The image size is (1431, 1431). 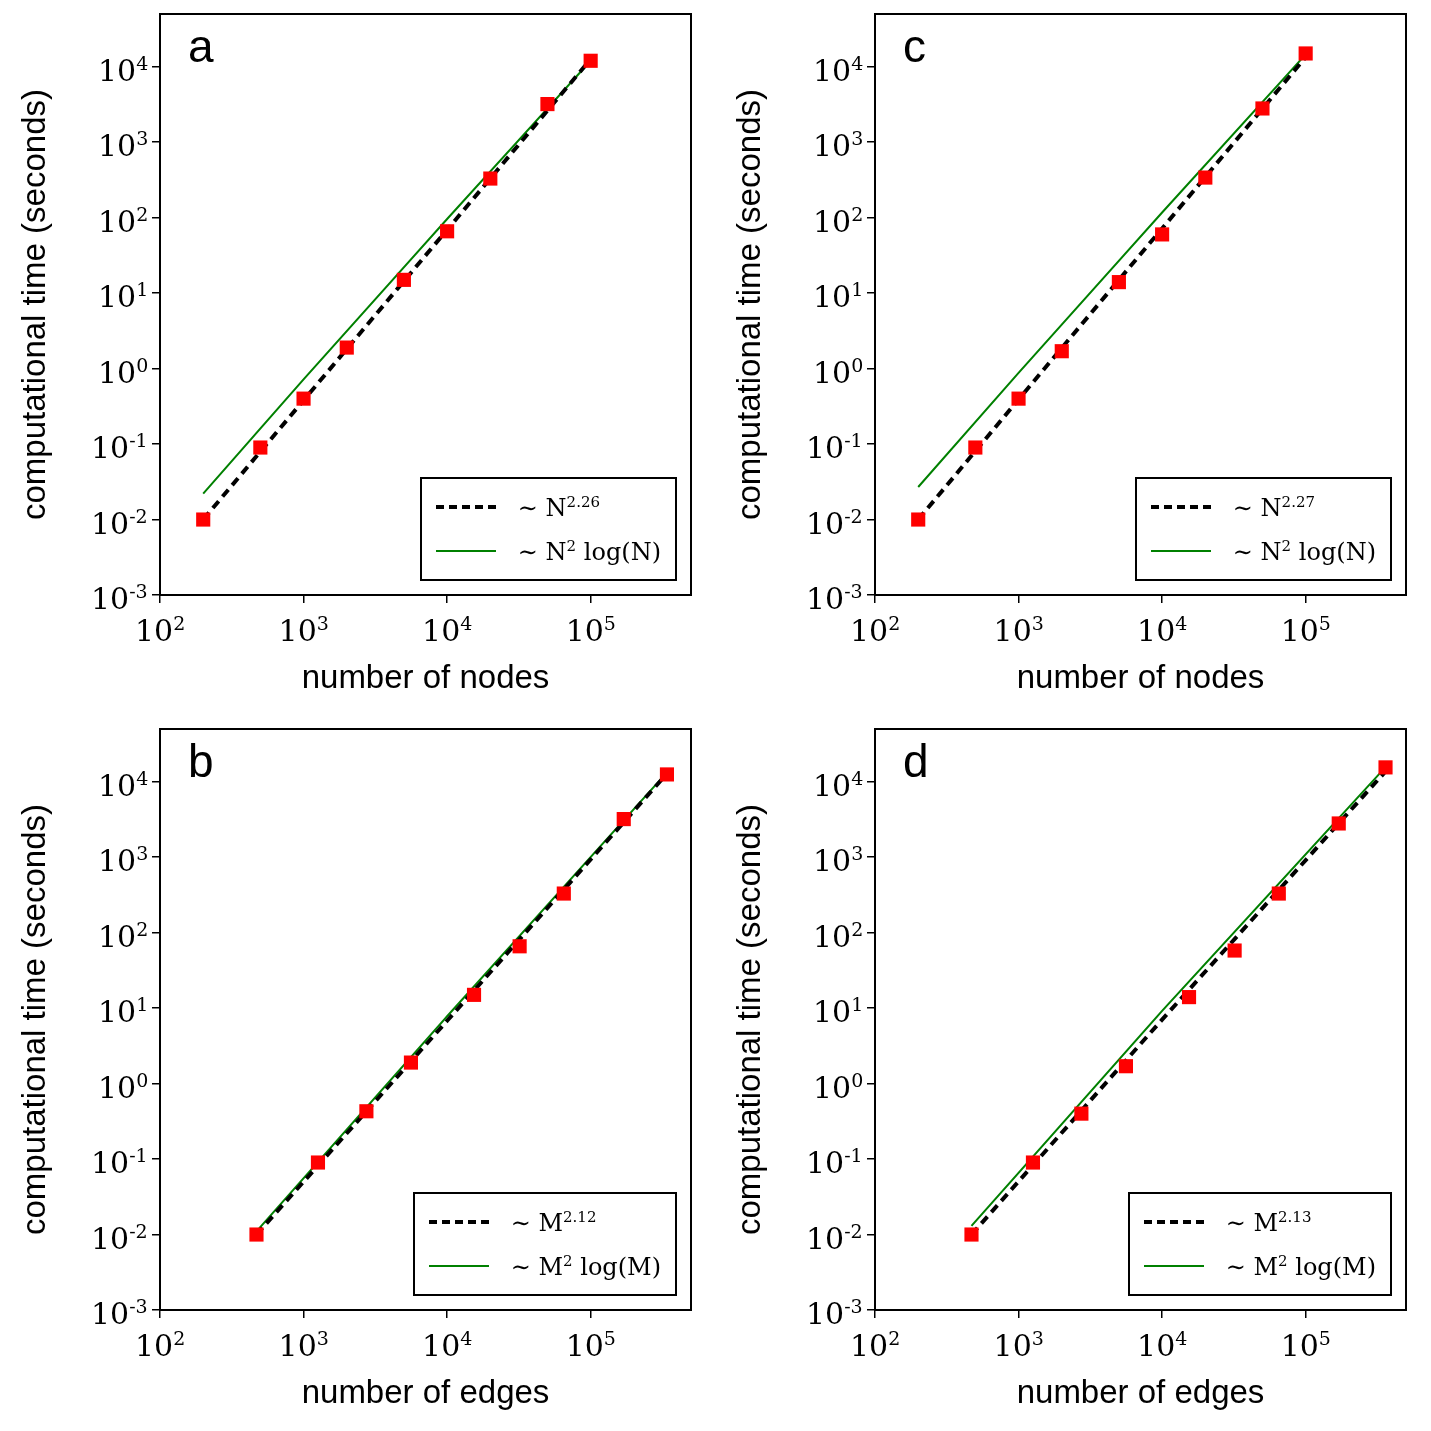 What do you see at coordinates (201, 760) in the screenshot?
I see `annotation: b` at bounding box center [201, 760].